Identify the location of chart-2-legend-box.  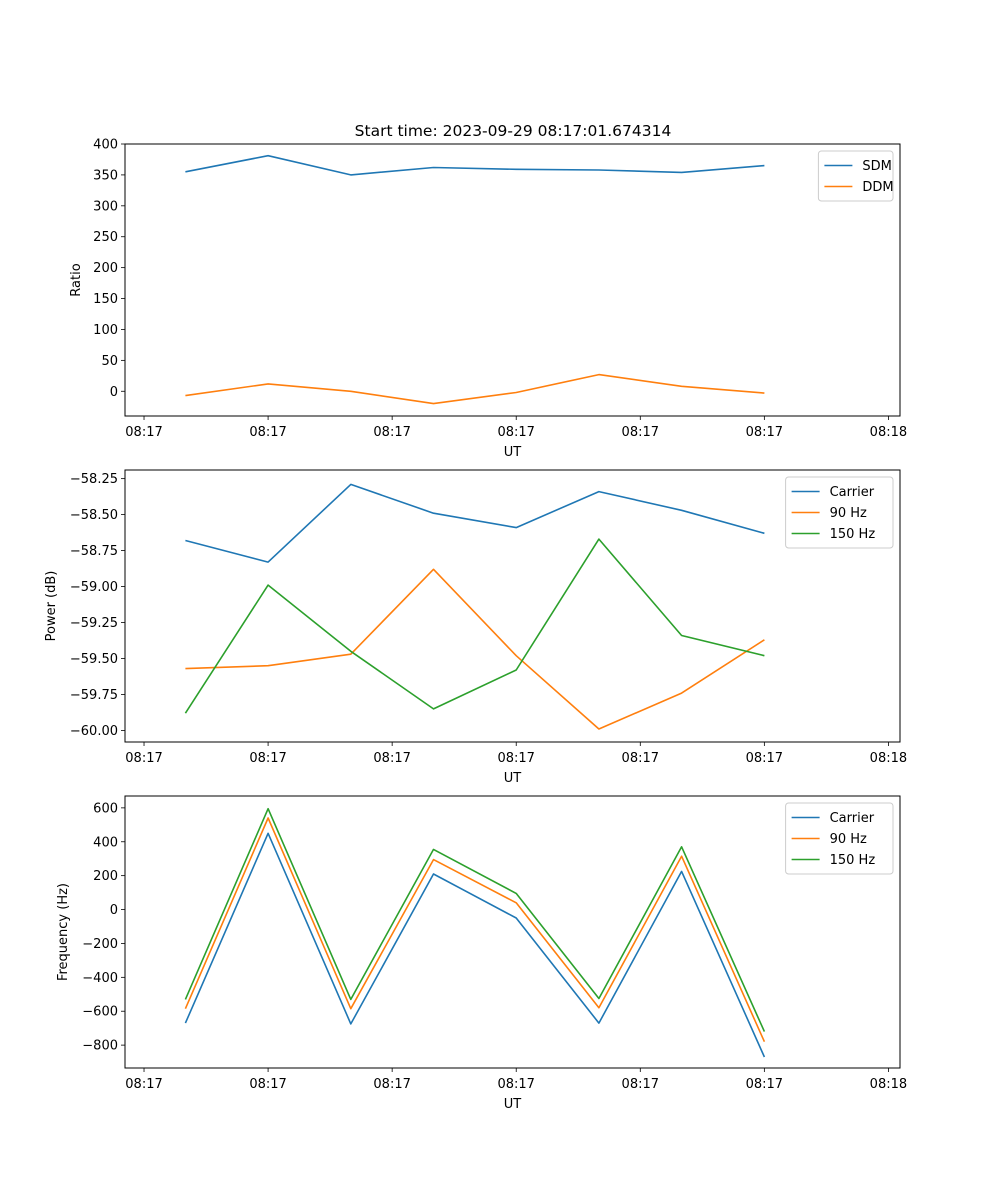
(839, 512).